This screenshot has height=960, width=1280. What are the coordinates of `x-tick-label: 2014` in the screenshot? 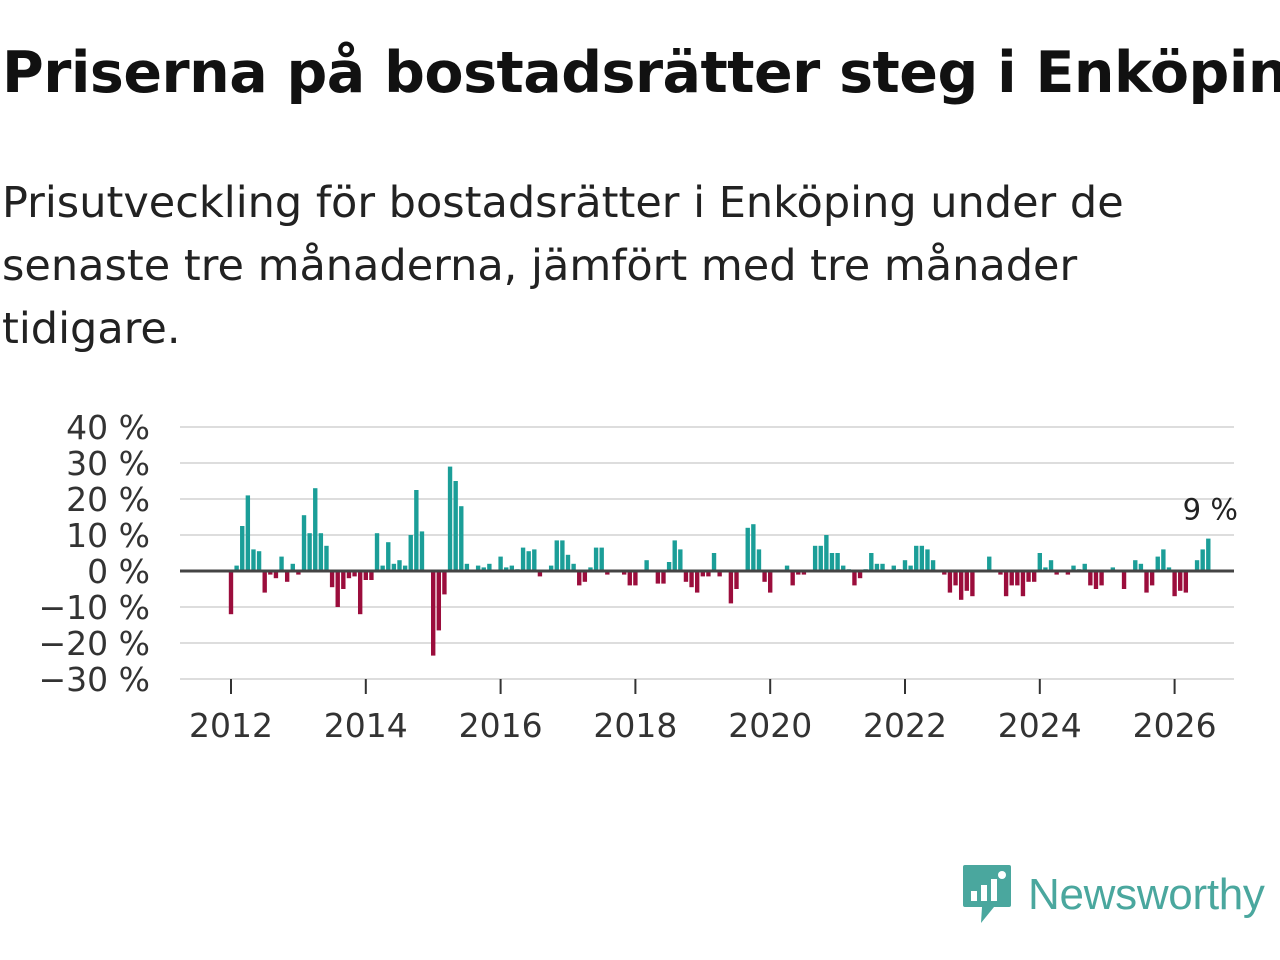 It's located at (366, 725).